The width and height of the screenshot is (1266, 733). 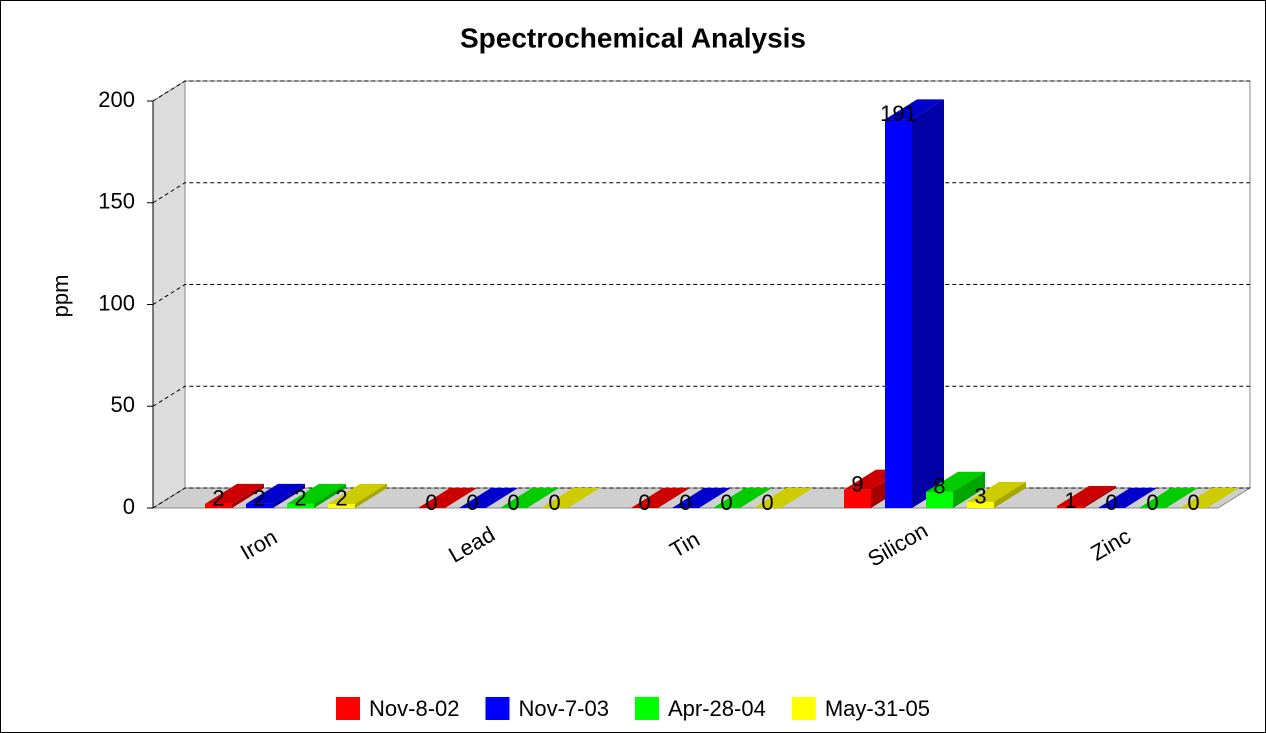 I want to click on y-tick-label: 200, so click(x=116, y=99).